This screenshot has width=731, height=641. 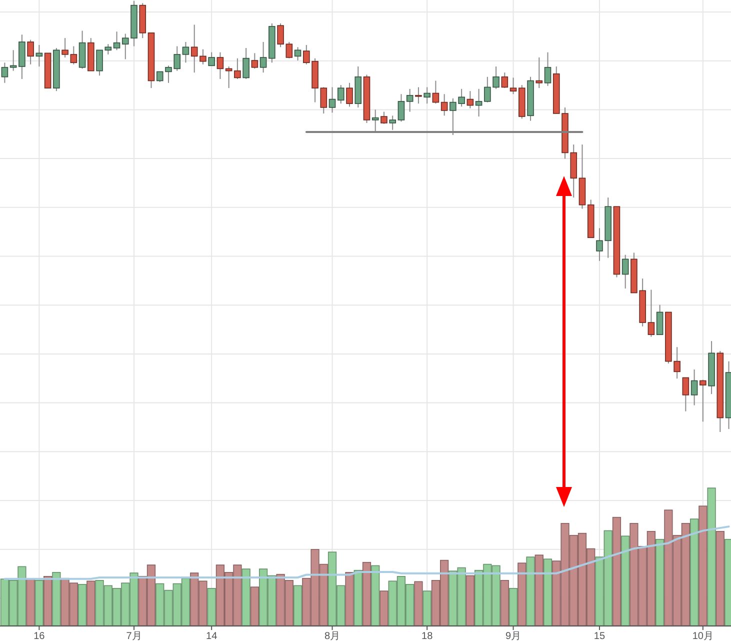 I want to click on x-tick-label: 8月, so click(x=332, y=636).